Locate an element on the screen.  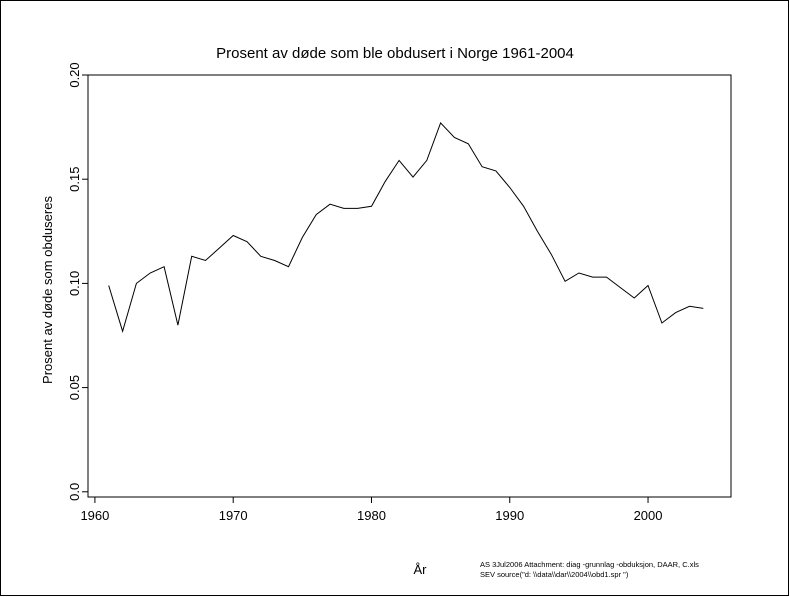
x-tick-label: 1980 is located at coordinates (371, 515).